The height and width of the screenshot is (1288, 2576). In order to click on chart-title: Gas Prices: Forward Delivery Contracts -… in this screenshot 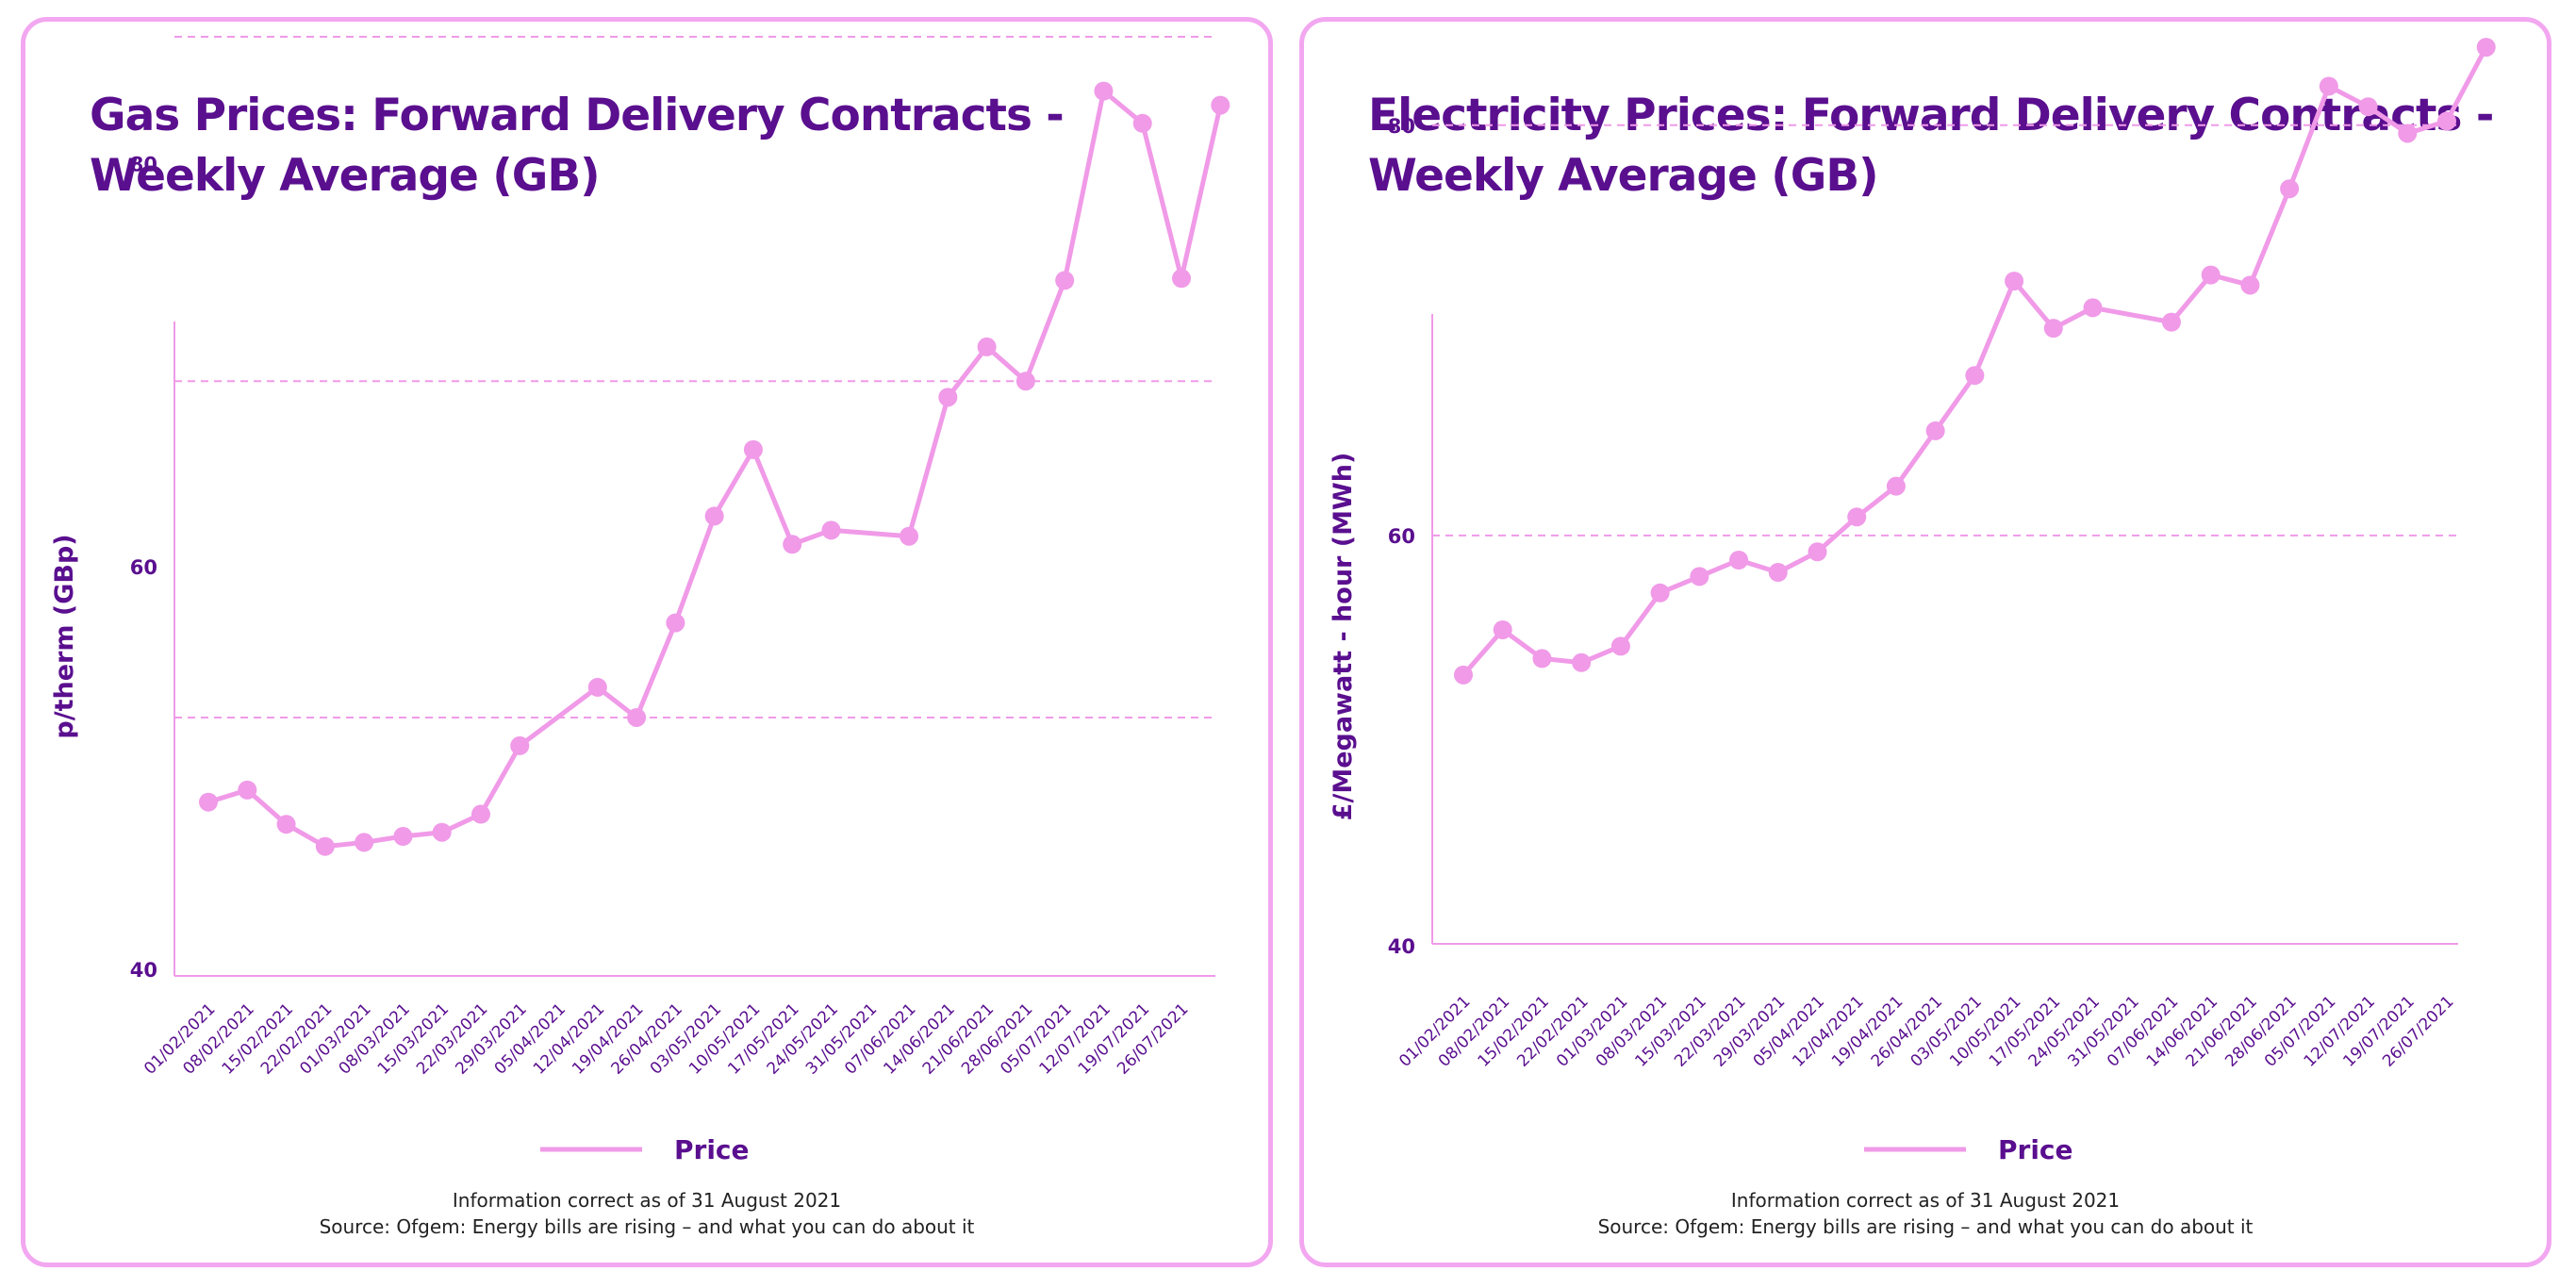, I will do `click(577, 146)`.